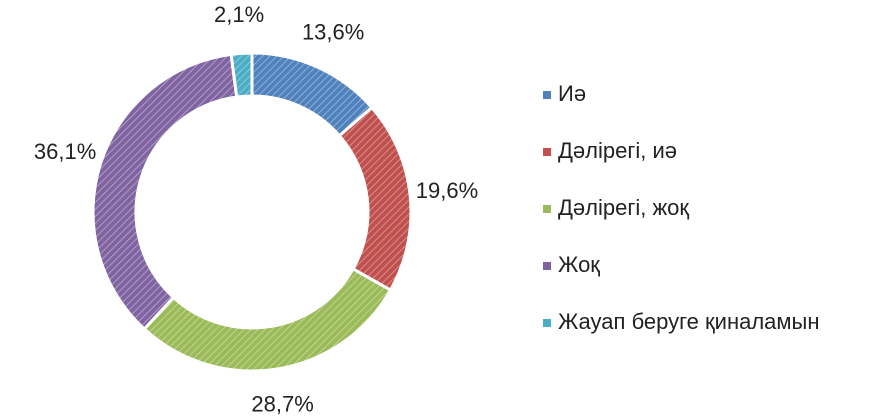 This screenshot has height=416, width=881. Describe the element at coordinates (447, 190) in the screenshot. I see `data-label: 19,6%` at that location.